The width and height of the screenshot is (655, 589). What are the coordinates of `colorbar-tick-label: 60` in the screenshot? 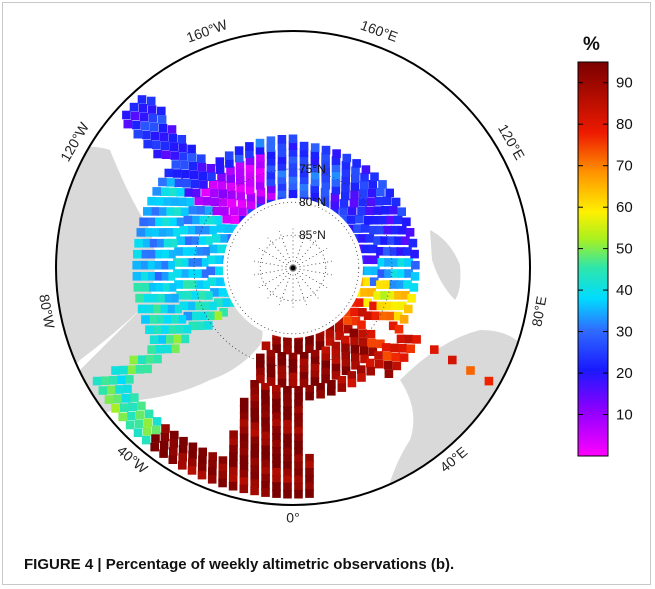 It's located at (624, 207).